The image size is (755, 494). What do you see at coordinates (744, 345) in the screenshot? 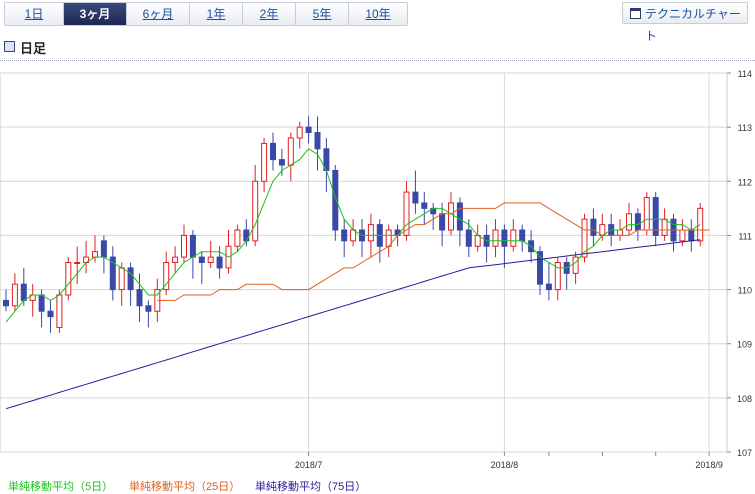
I see `y-tick-label: 109` at bounding box center [744, 345].